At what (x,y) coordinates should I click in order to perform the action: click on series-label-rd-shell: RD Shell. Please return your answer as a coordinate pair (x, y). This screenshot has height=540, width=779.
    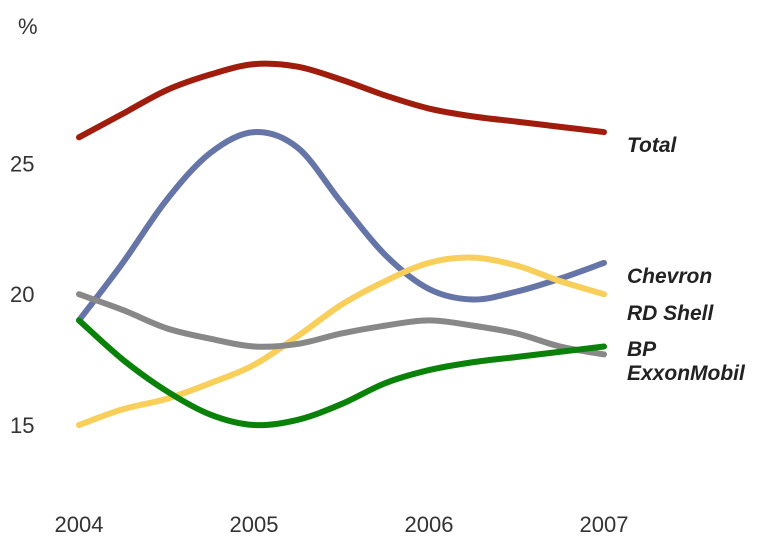
    Looking at the image, I should click on (671, 313).